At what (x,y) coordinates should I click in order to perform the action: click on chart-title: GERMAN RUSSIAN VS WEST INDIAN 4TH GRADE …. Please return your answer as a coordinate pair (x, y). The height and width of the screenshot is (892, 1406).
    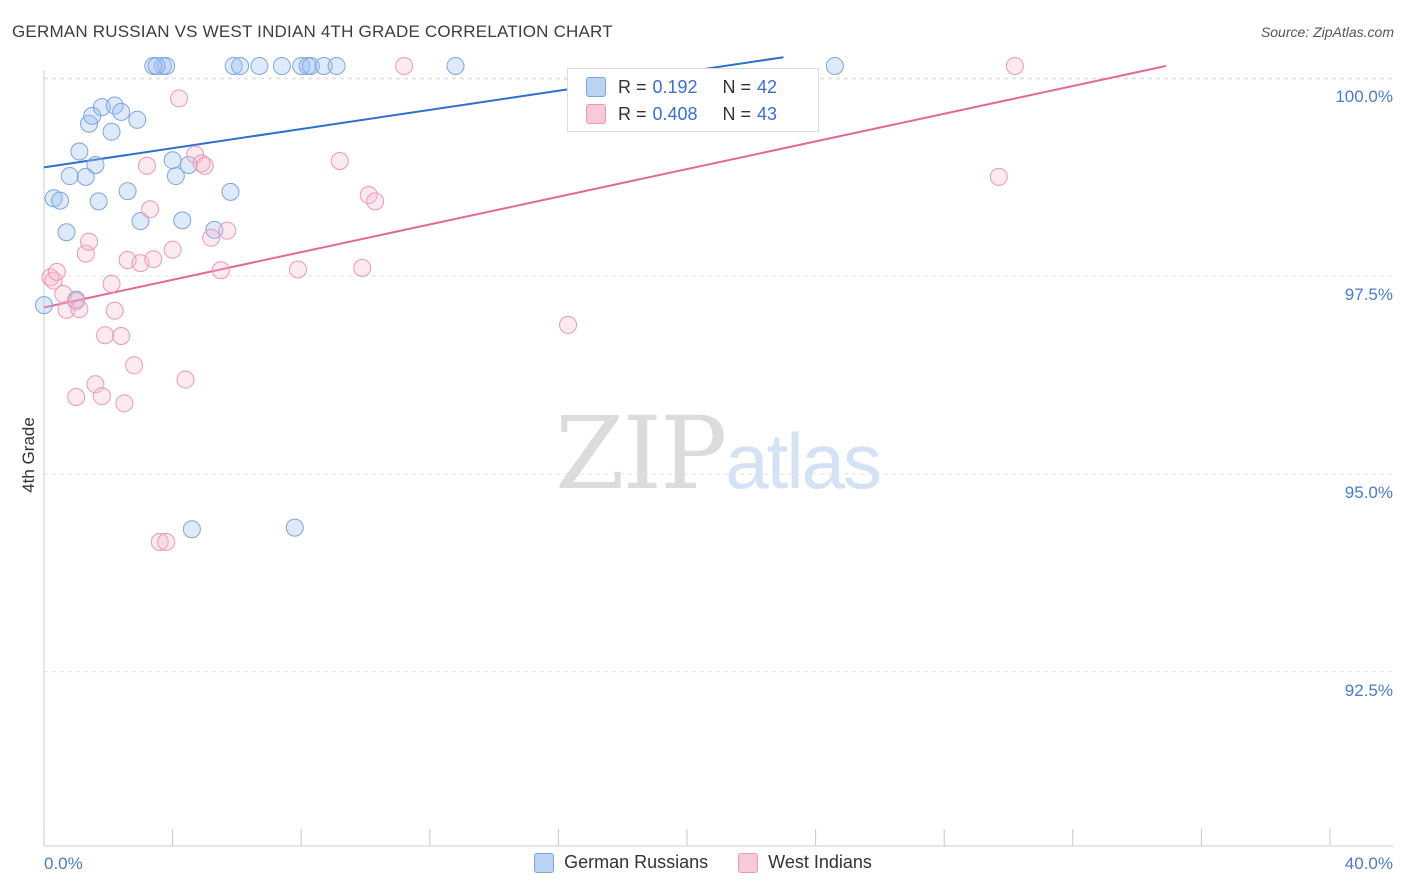
    Looking at the image, I should click on (312, 31).